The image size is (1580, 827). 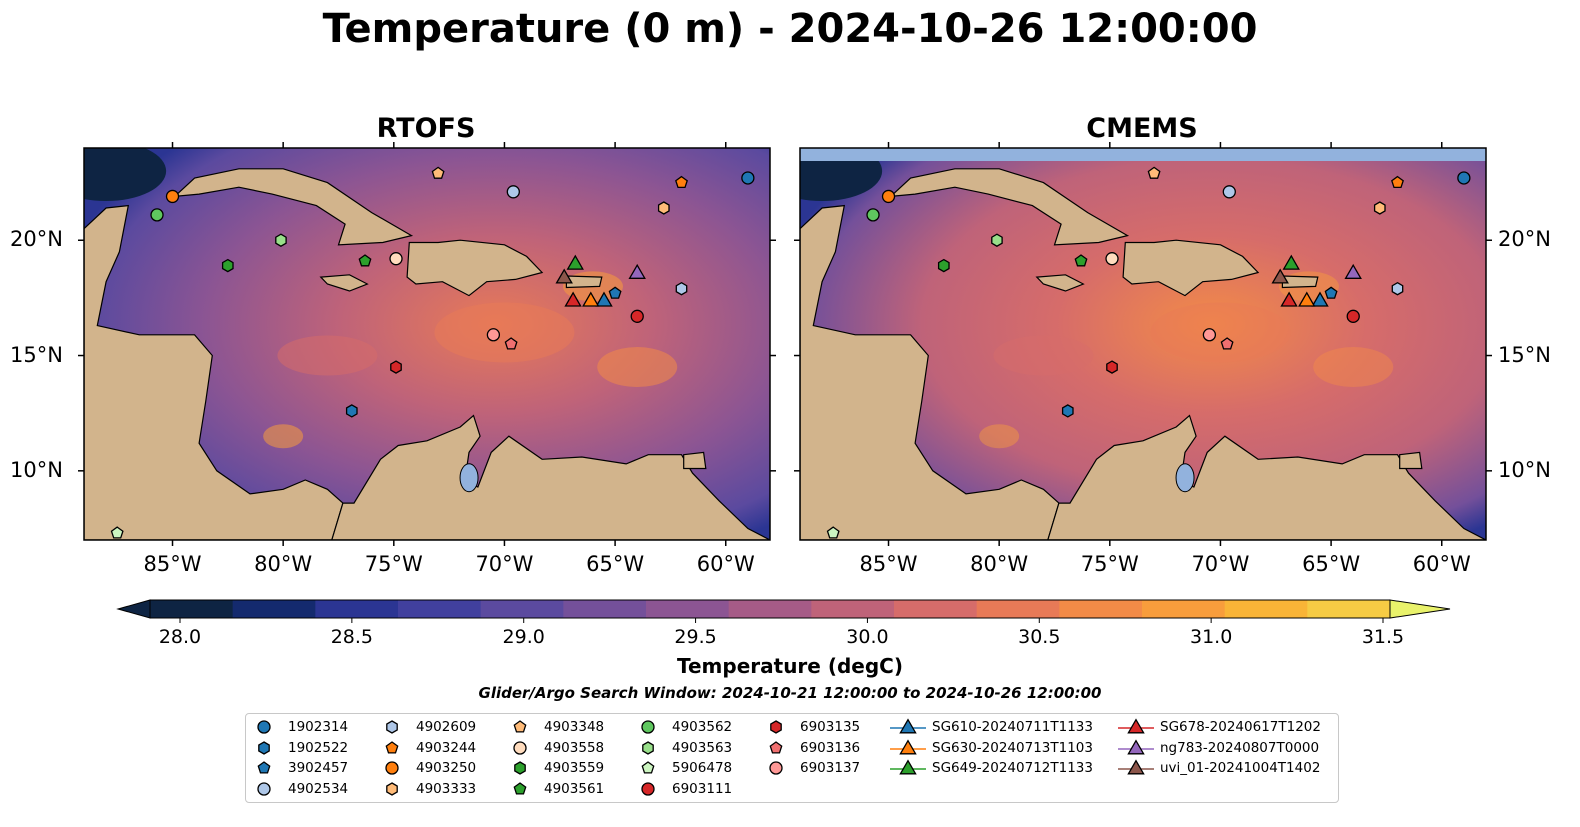 I want to click on lat-tick-label-left: 15°N, so click(x=36, y=354).